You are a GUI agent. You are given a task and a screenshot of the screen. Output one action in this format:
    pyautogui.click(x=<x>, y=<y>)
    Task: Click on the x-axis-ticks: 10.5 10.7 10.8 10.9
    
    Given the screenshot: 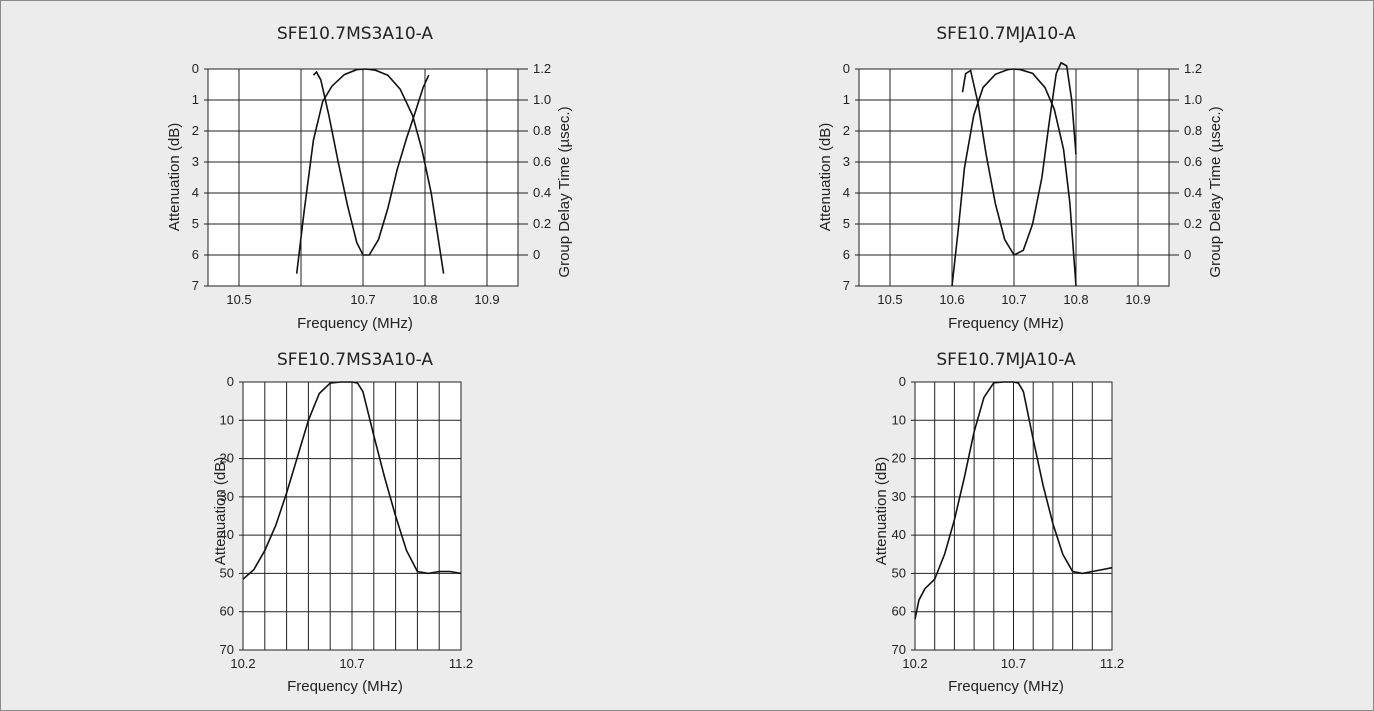 What is the action you would take?
    pyautogui.click(x=362, y=299)
    